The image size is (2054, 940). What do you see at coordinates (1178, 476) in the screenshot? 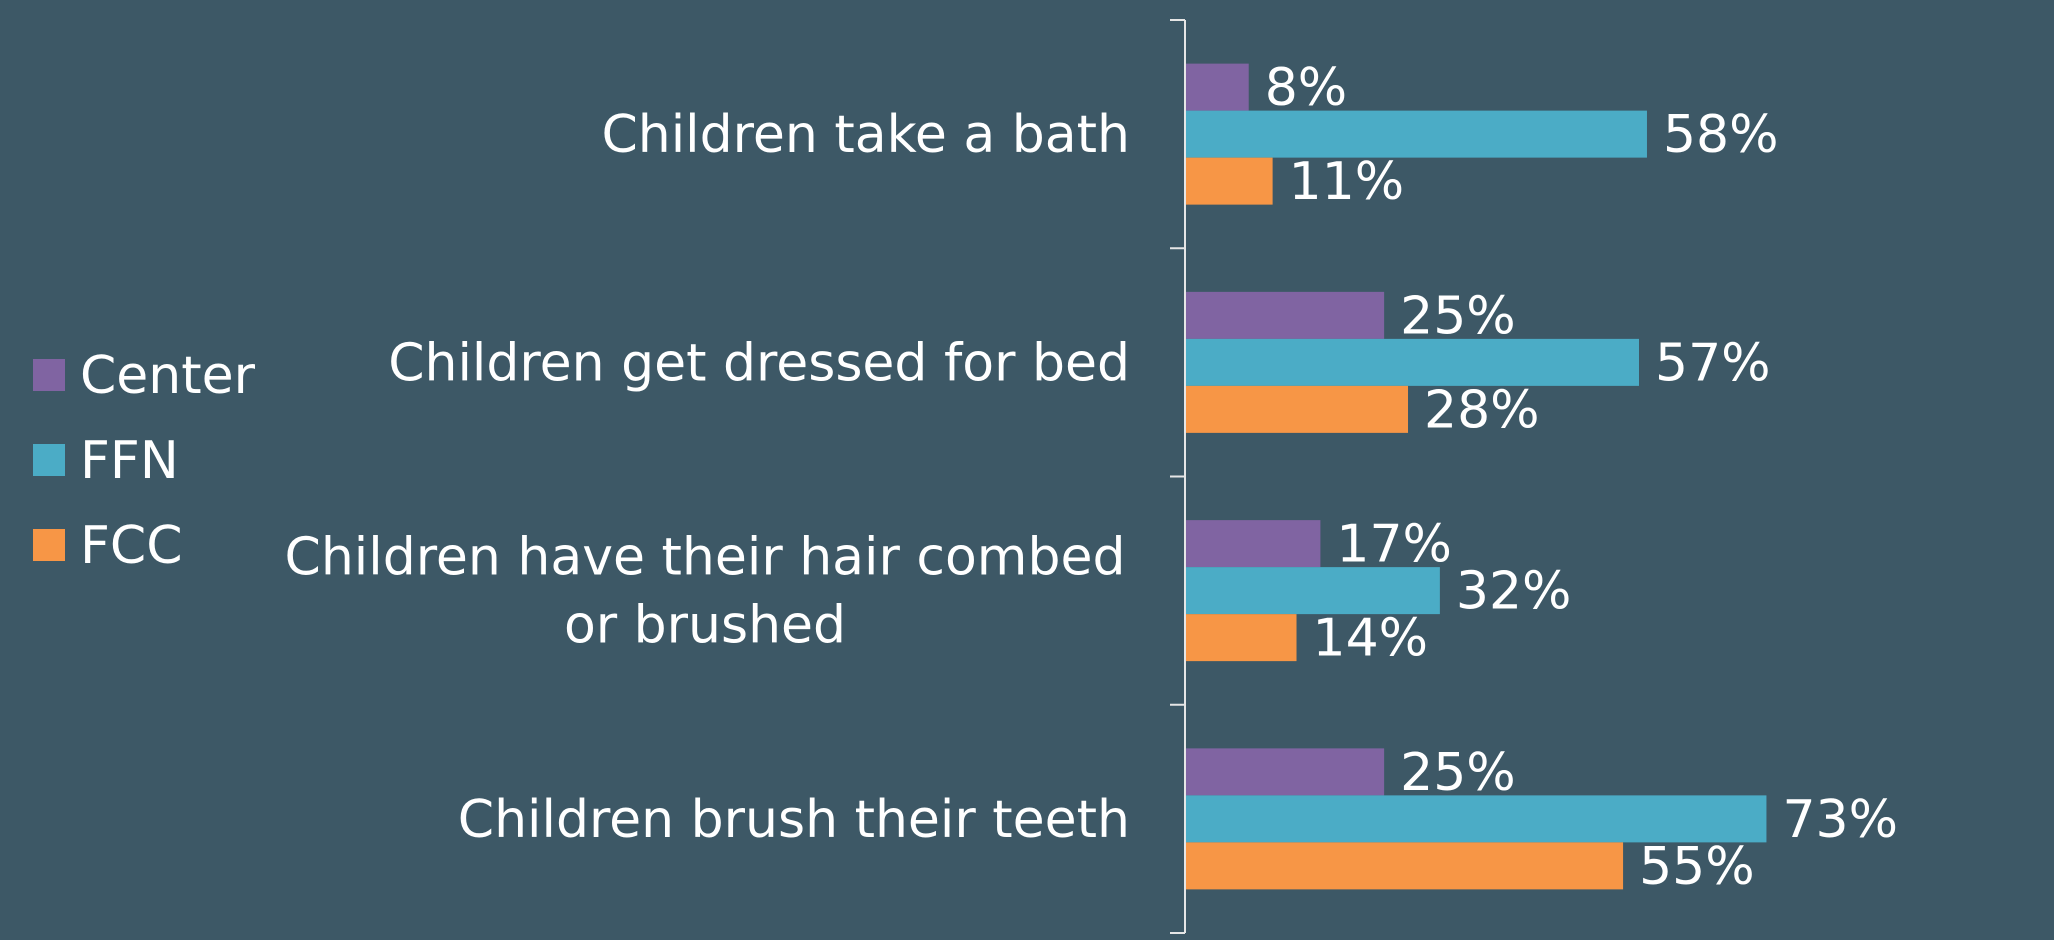
I see `category-axis` at bounding box center [1178, 476].